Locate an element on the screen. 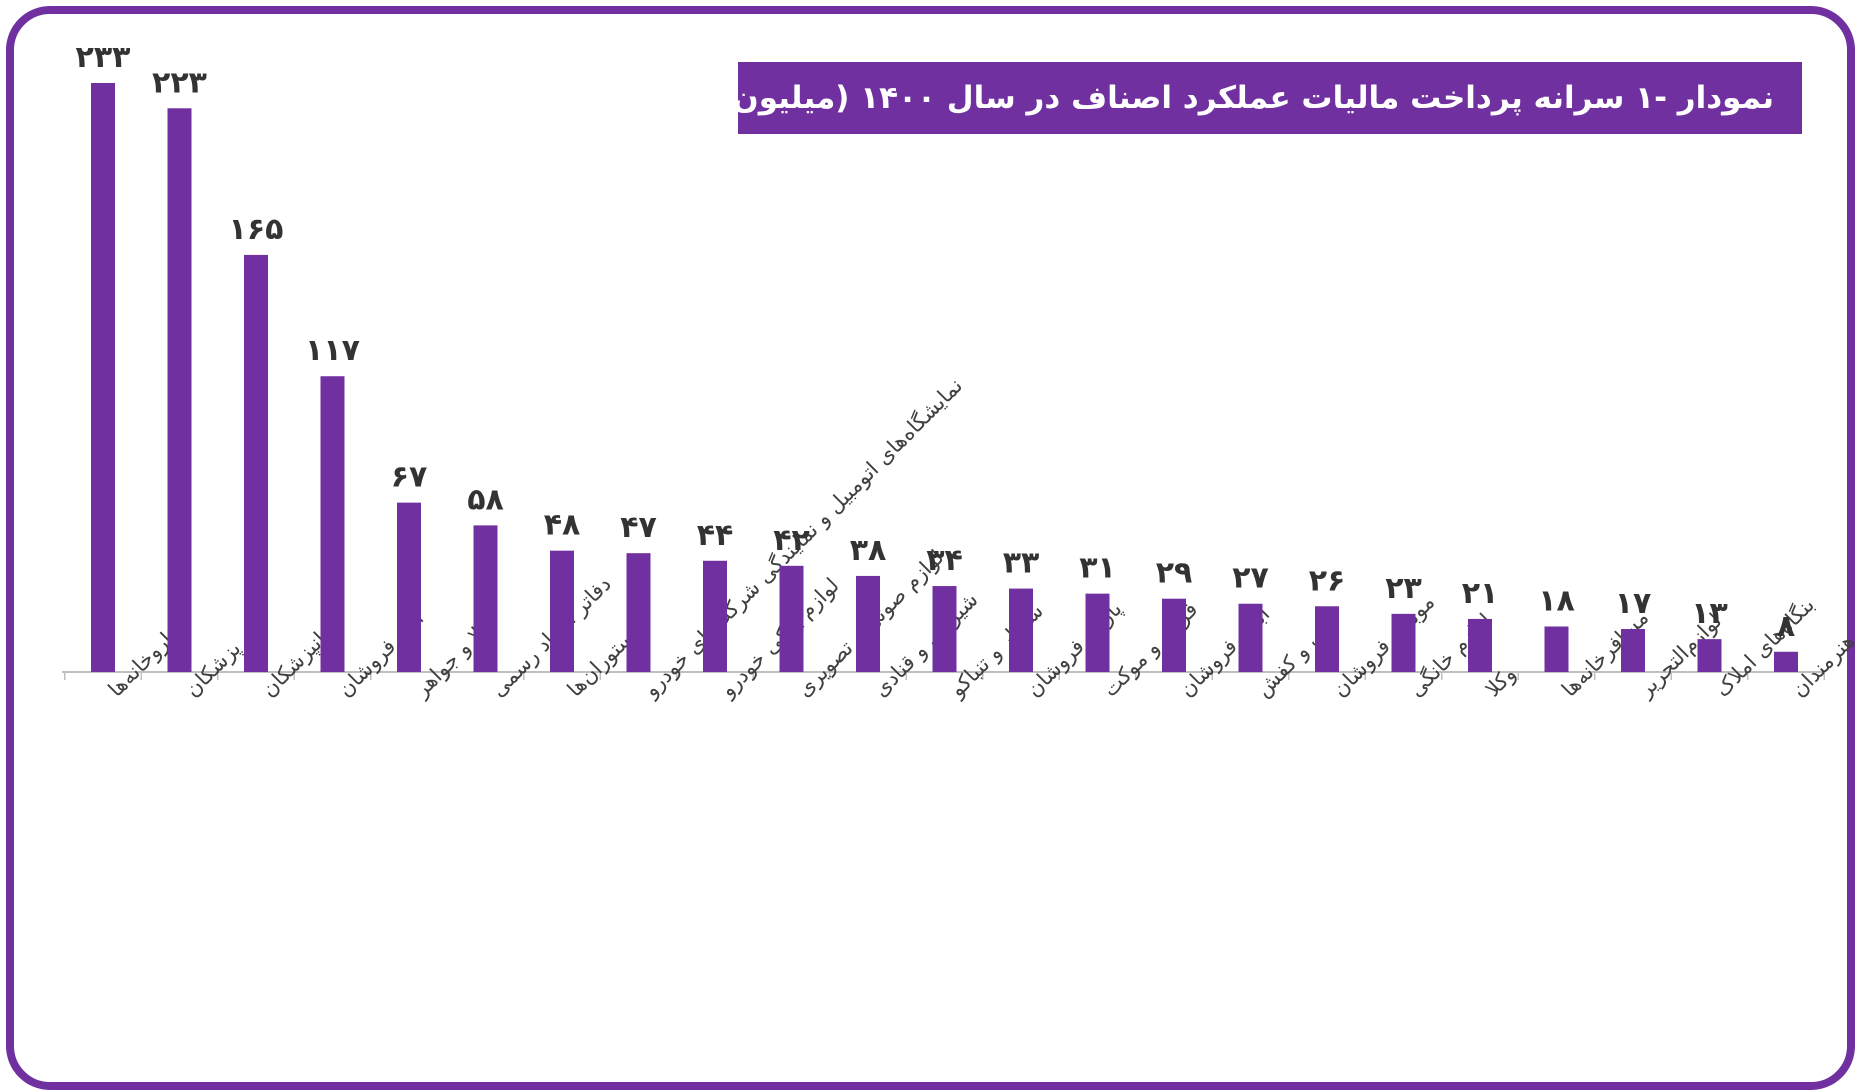  data-label: ۲۳ is located at coordinates (1403, 588).